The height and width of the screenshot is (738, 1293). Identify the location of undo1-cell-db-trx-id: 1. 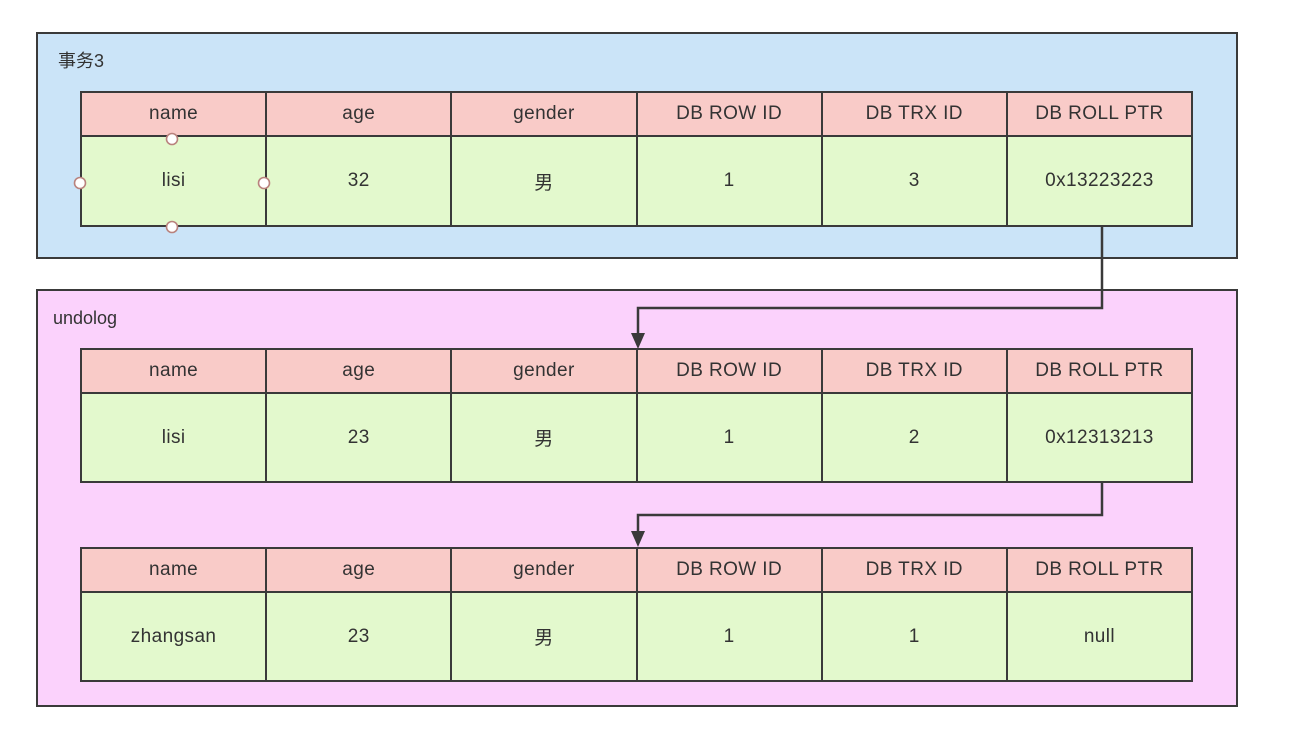
(913, 636).